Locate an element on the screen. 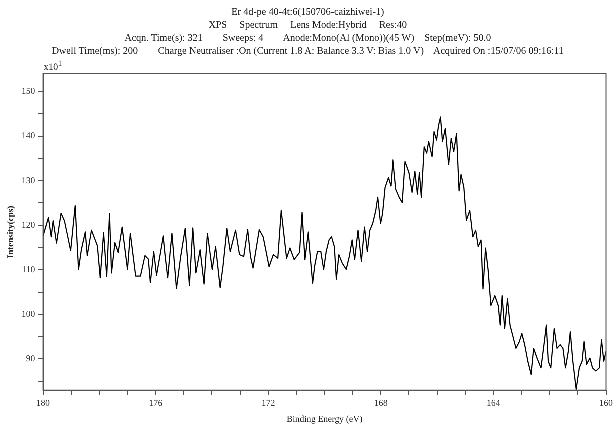 Image resolution: width=616 pixels, height=427 pixels. text: Dwell Time(ms): 200 Charge Neutraliser :On (Current 1.8 A: Balance 3.3 V: Bias 1.0 V) Acquired On :15/07/06 09:16:11 is located at coordinates (308, 51).